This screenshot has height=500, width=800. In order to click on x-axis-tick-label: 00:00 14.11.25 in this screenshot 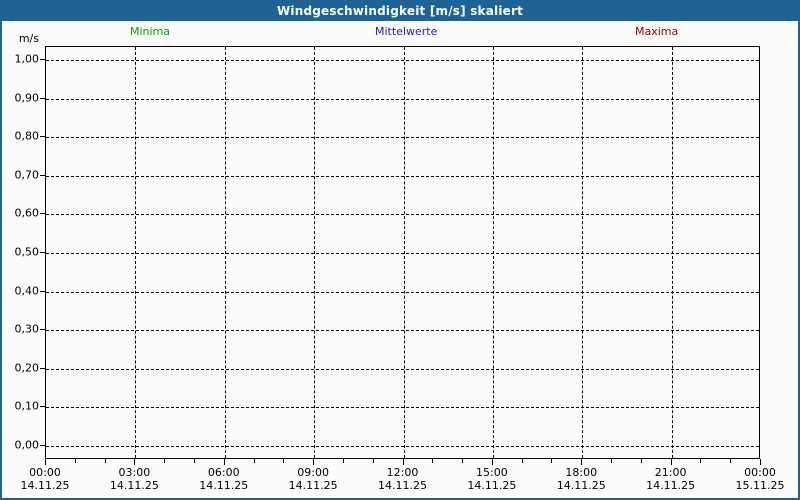, I will do `click(45, 479)`.